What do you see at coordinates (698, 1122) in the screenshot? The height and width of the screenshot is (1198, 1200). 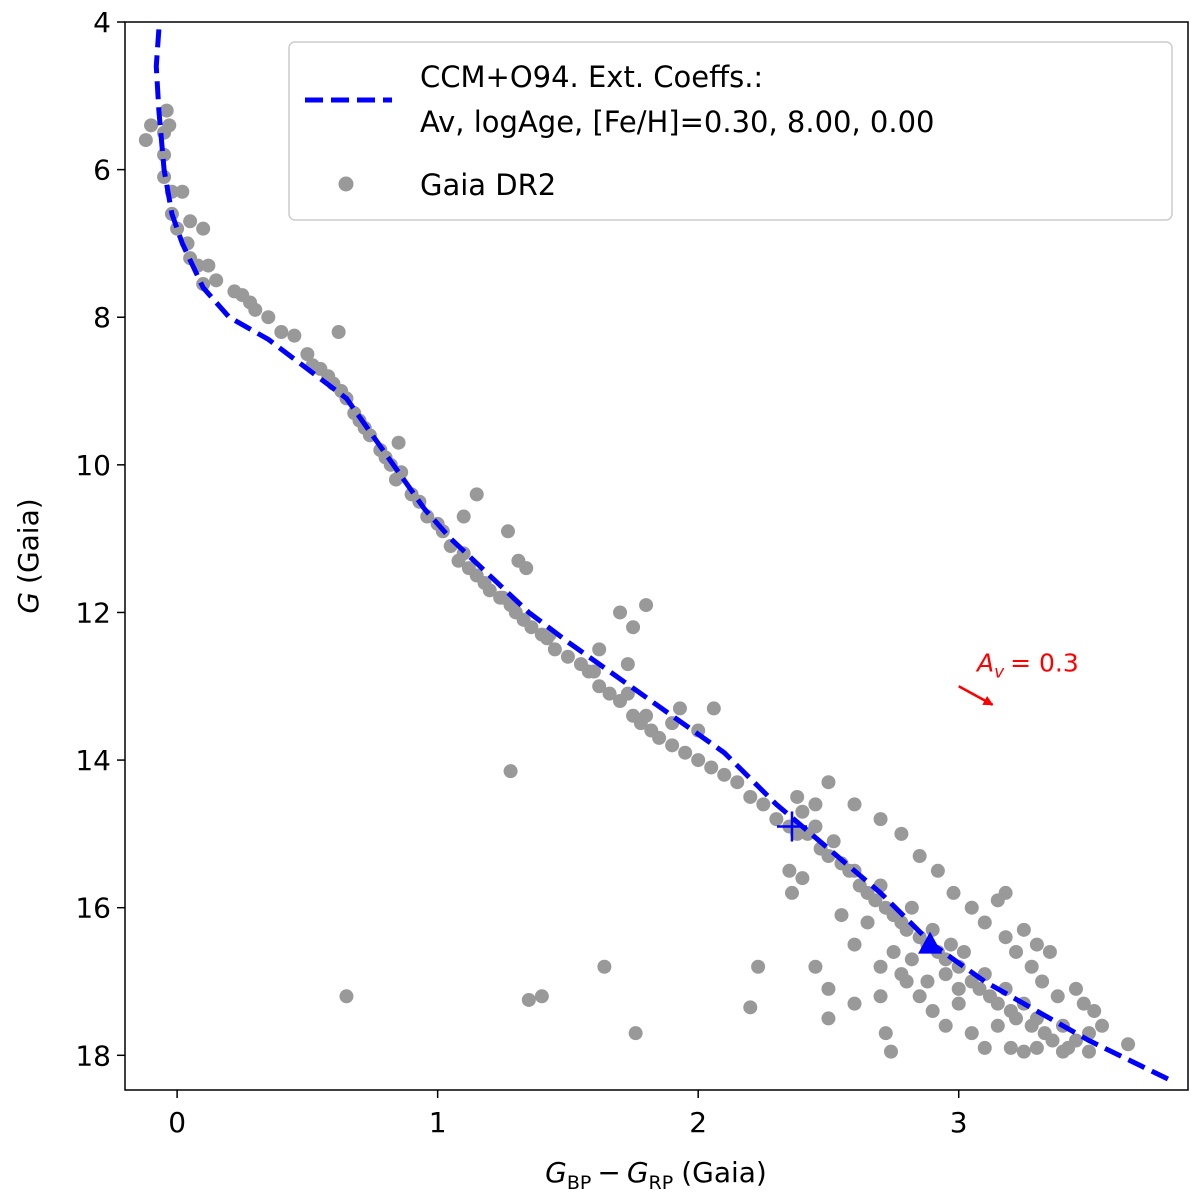 I see `x-tick-label: 2` at bounding box center [698, 1122].